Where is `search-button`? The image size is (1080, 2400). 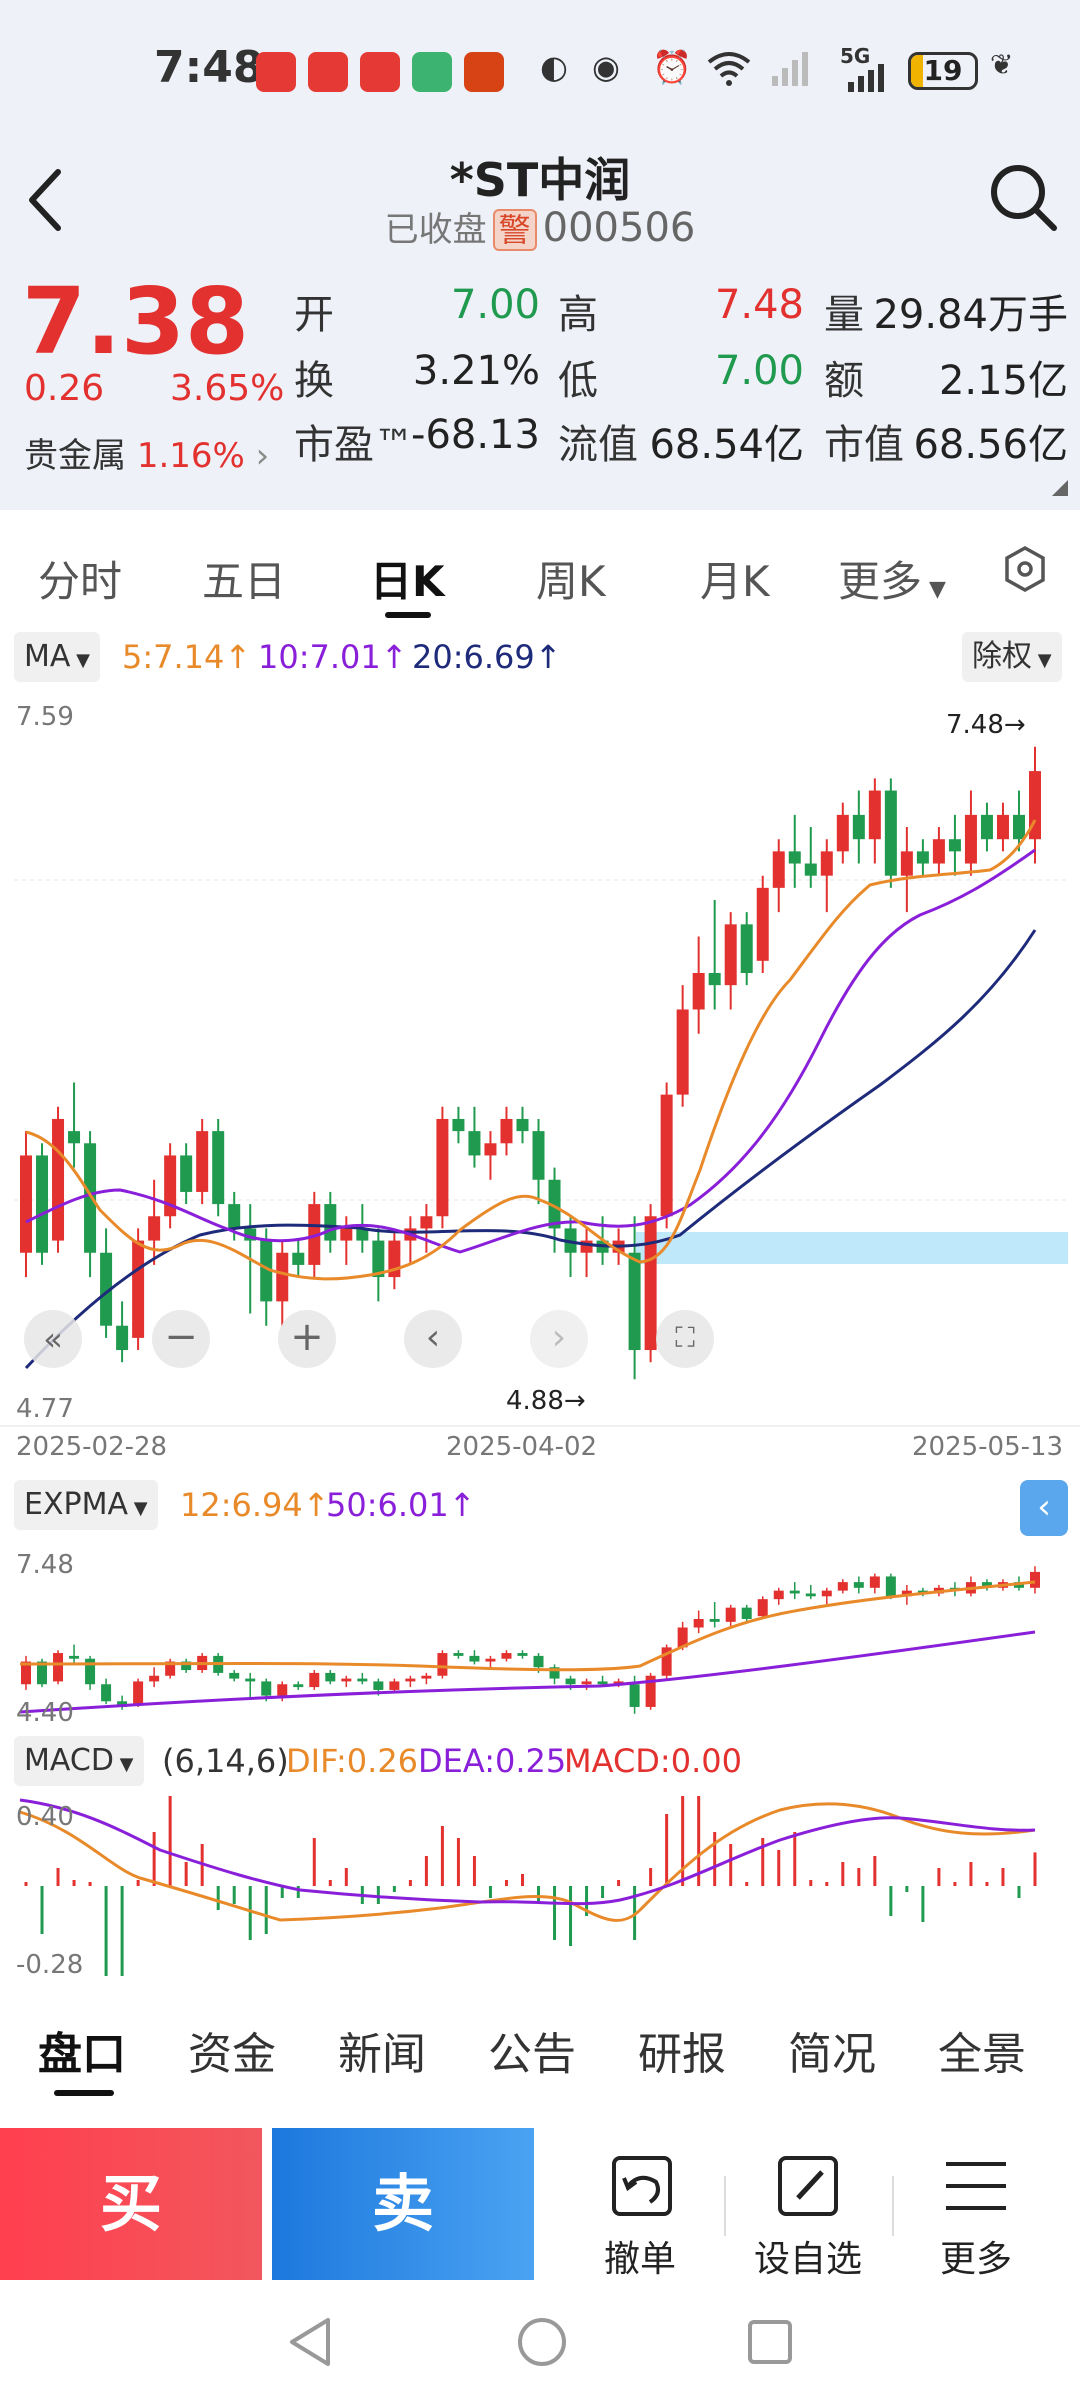
search-button is located at coordinates (1023, 197).